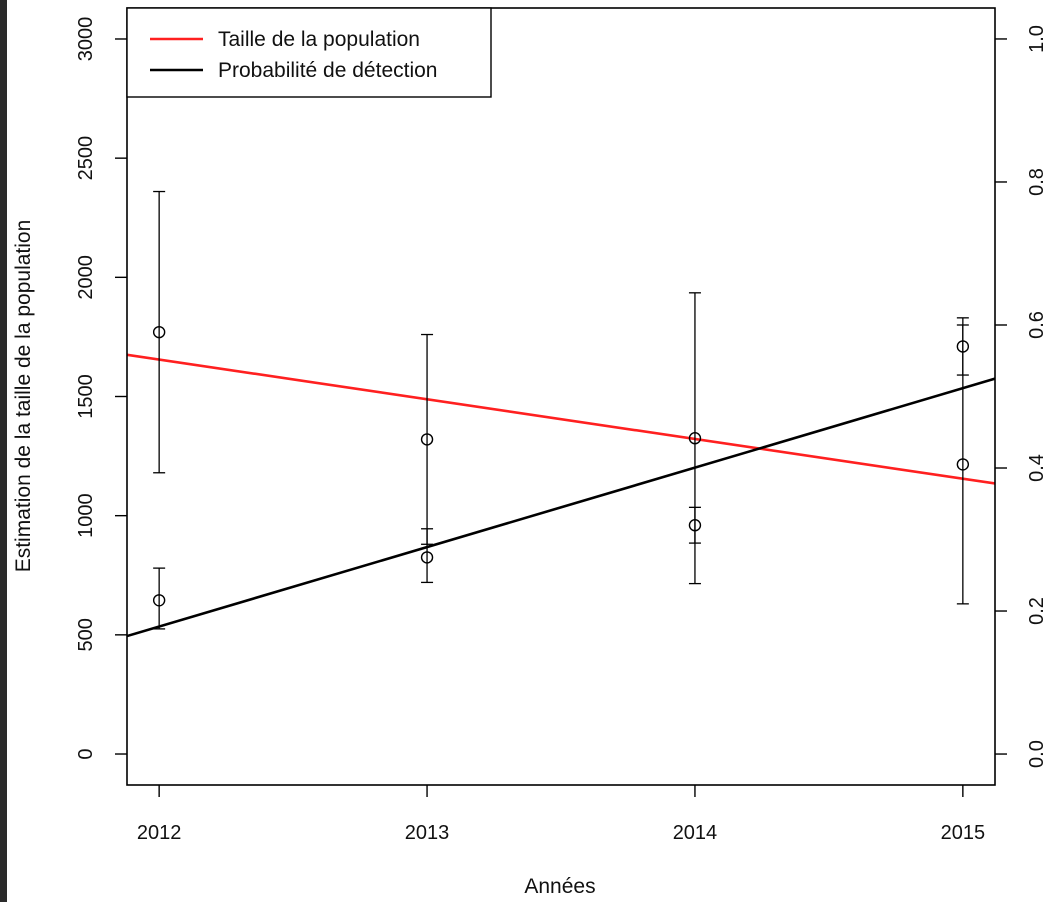  What do you see at coordinates (1037, 468) in the screenshot?
I see `y2-tick-label-0.4: 0.4` at bounding box center [1037, 468].